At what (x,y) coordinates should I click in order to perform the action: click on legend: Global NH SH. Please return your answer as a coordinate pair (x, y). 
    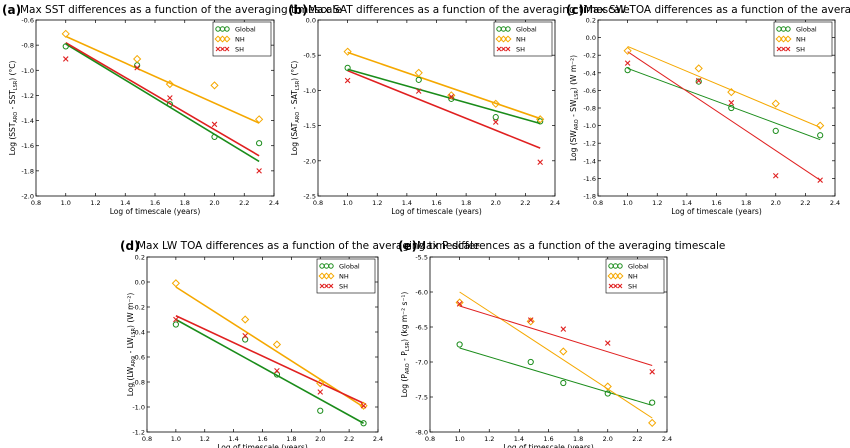
    Looking at the image, I should click on (635, 276).